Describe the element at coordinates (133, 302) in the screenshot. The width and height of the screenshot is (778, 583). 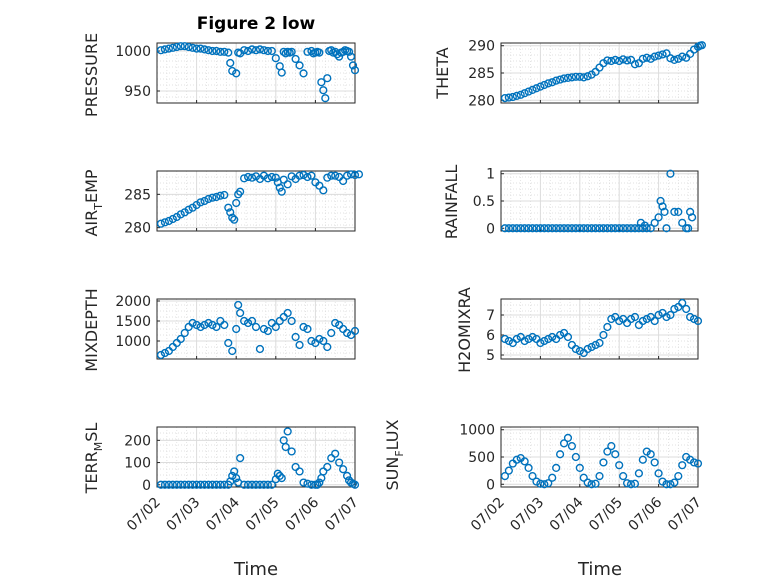
I see `y-tick-label: 2000` at that location.